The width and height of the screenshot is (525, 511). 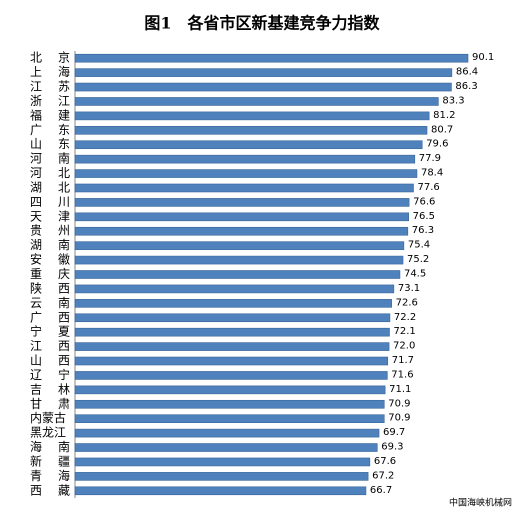 I want to click on y-tick-label: 广东, so click(x=50, y=130).